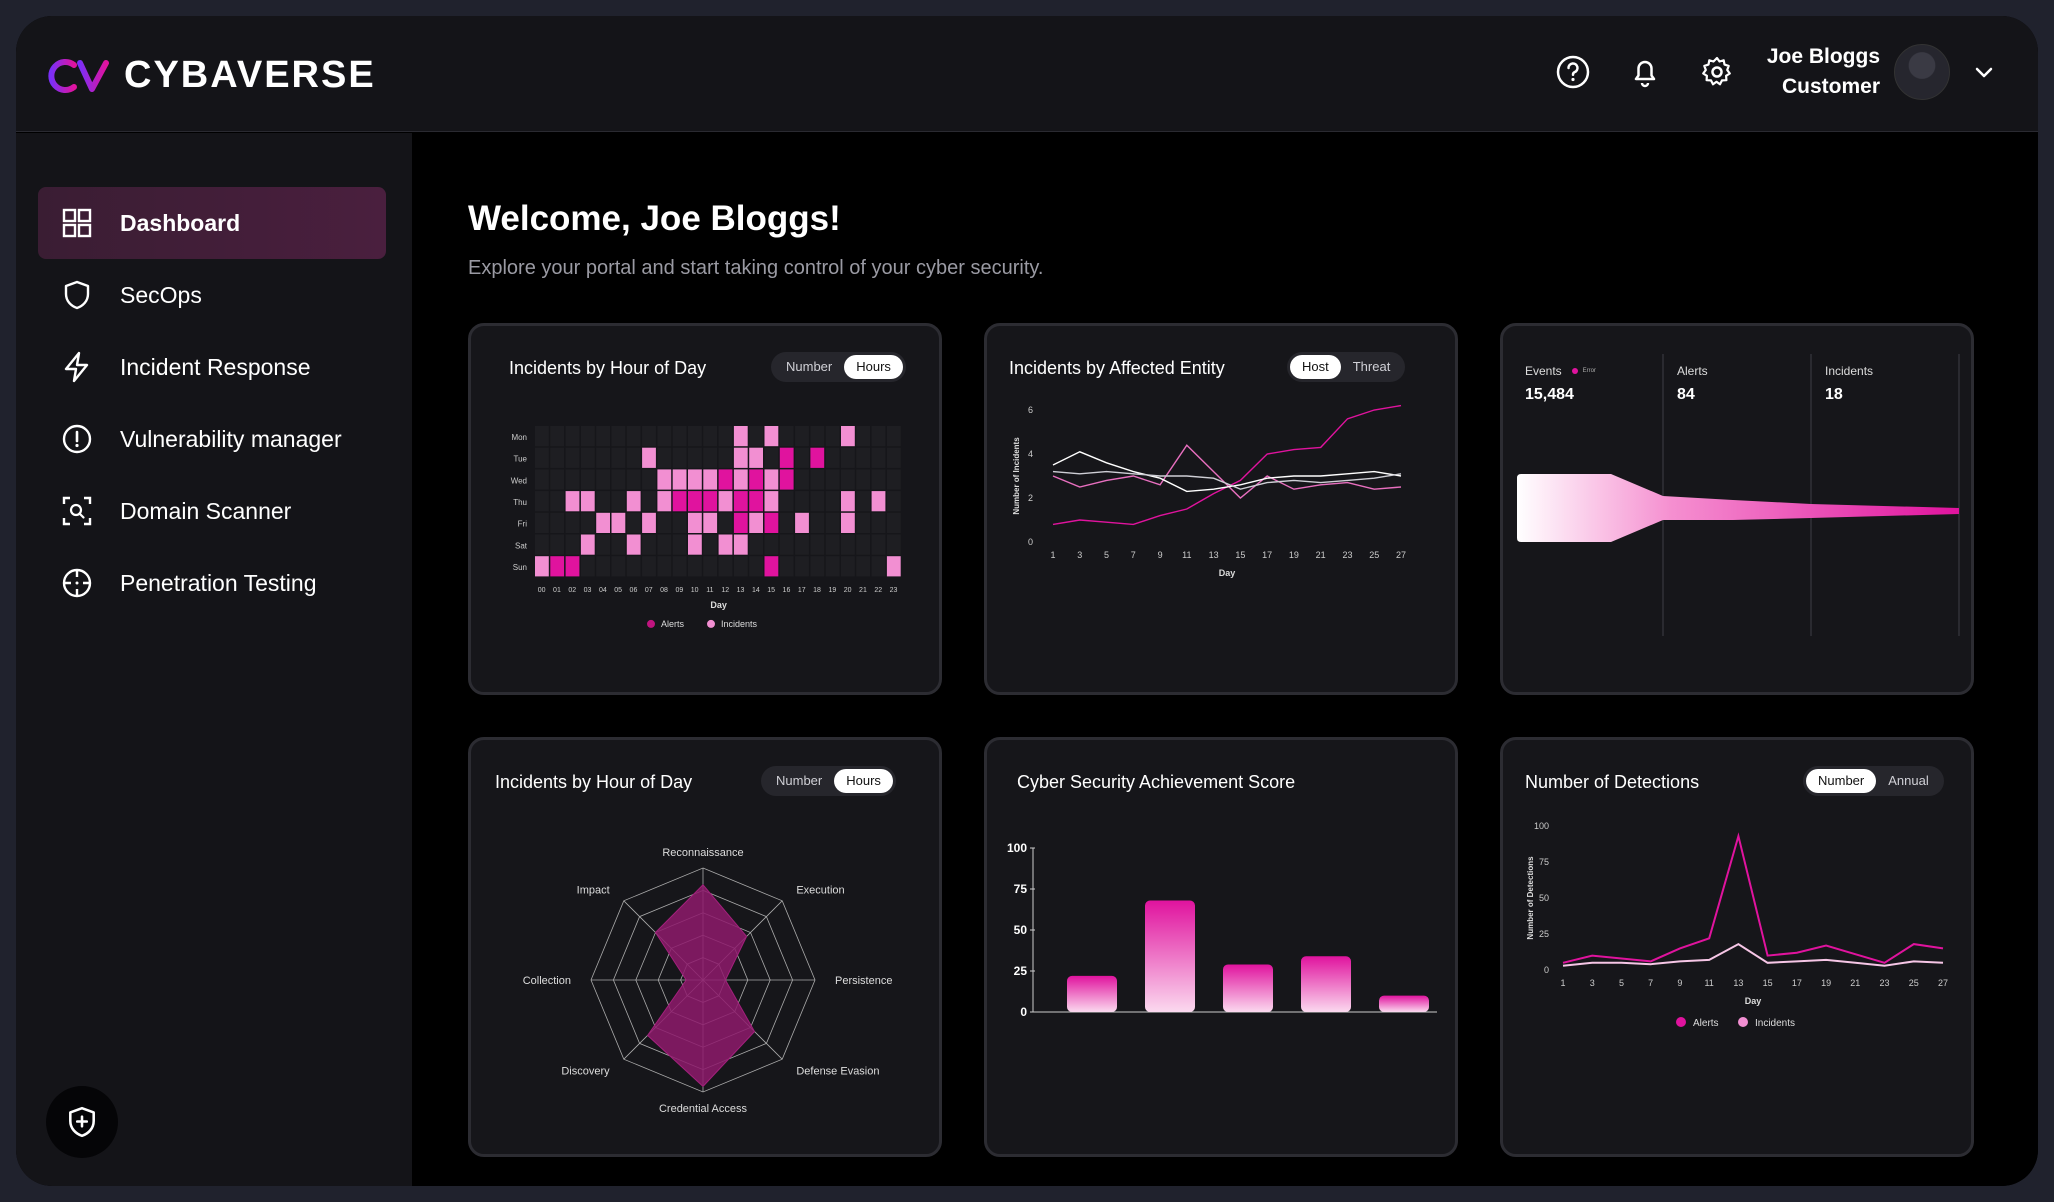 The image size is (2054, 1202). I want to click on sidebar-item-secops: SecOps, so click(212, 295).